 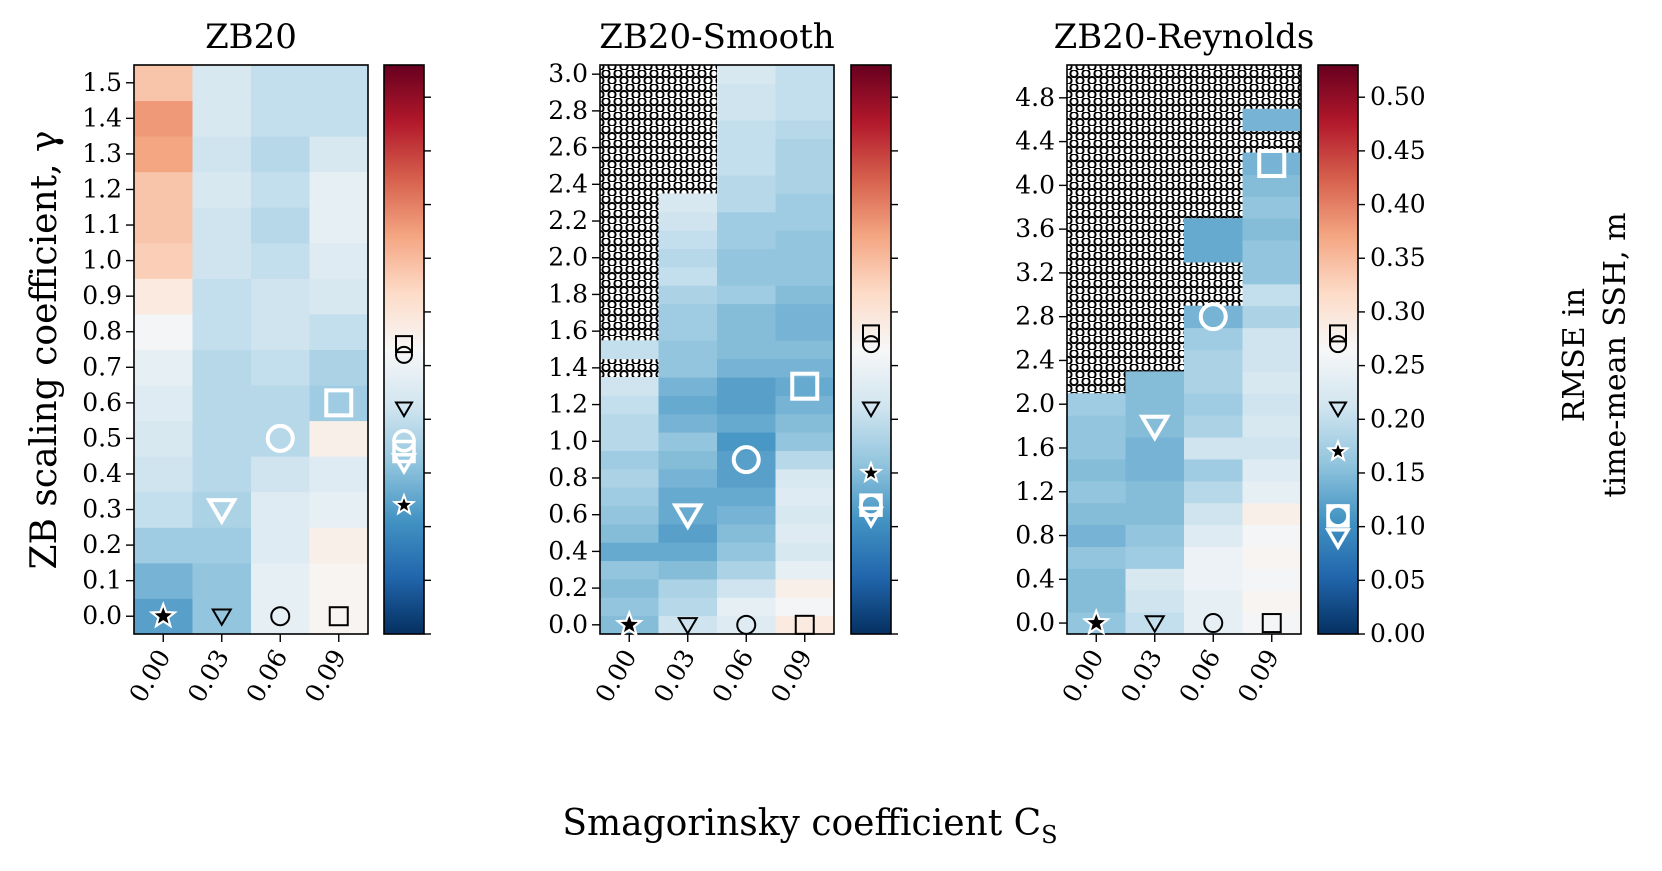 What do you see at coordinates (568, 183) in the screenshot?
I see `y-tick-label: 2.4` at bounding box center [568, 183].